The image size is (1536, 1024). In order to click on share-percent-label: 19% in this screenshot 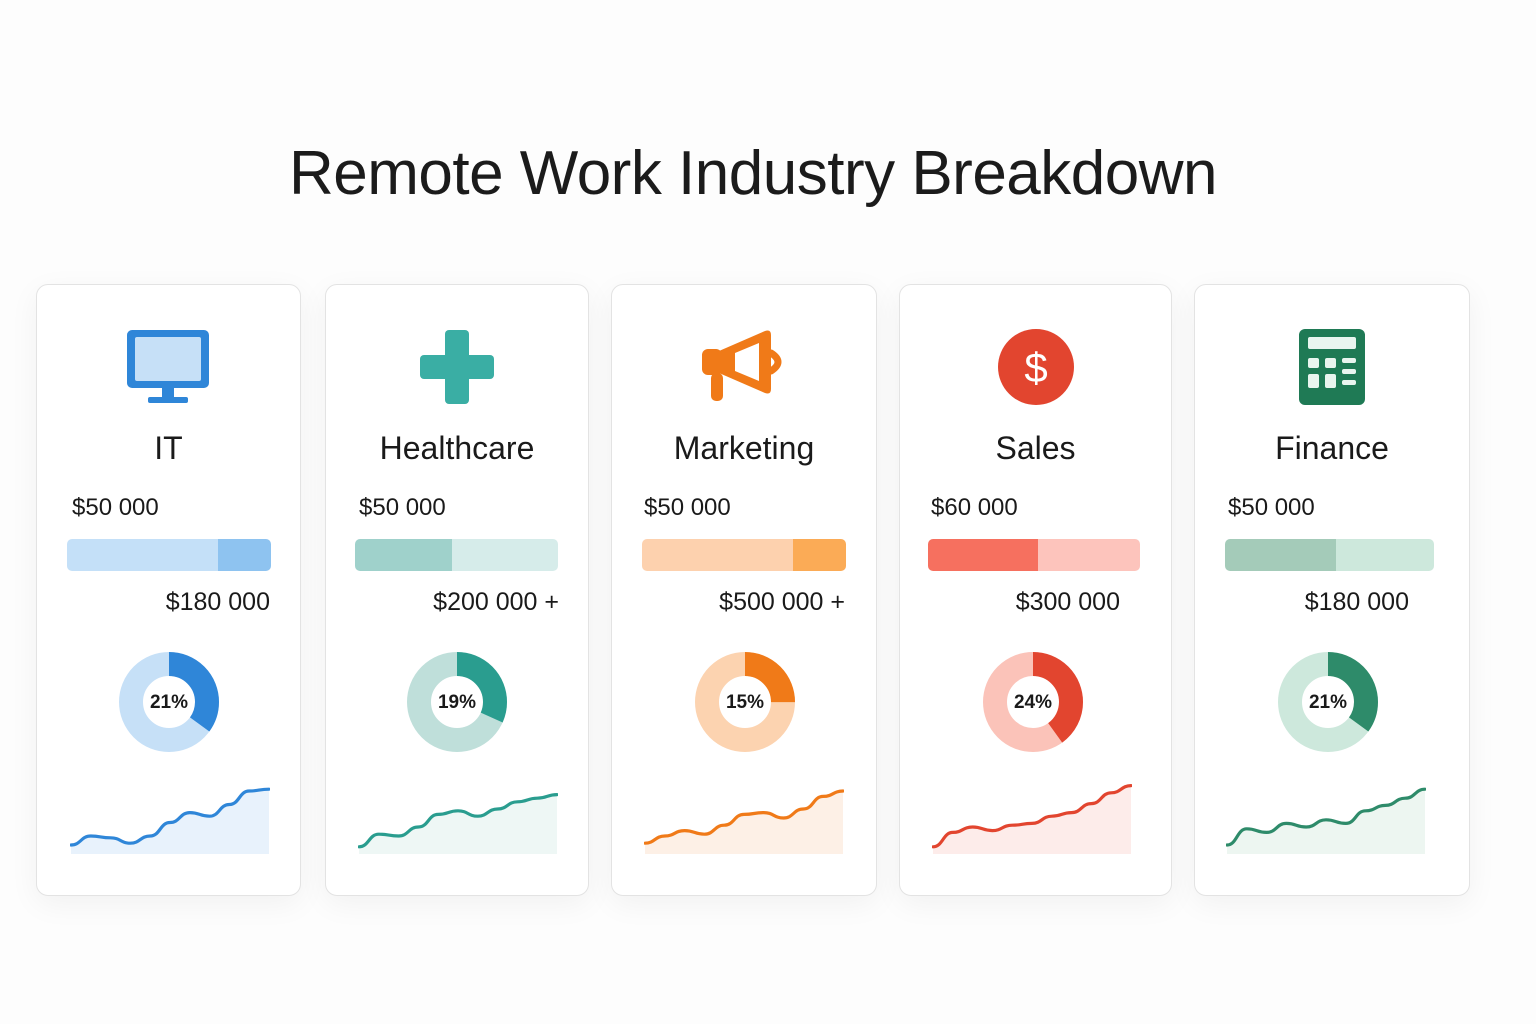, I will do `click(457, 702)`.